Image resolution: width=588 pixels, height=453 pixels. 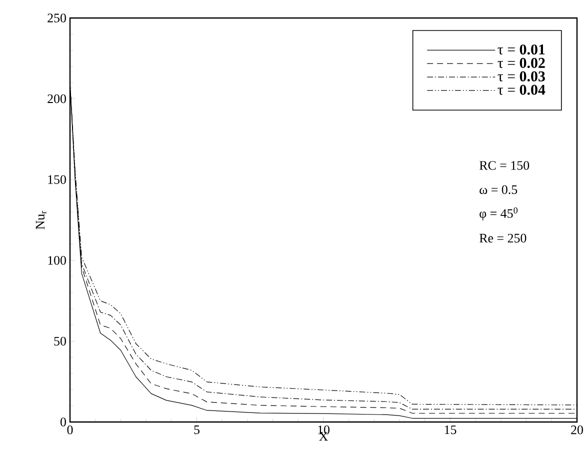 I want to click on y-tick-label: 150, so click(x=57, y=179).